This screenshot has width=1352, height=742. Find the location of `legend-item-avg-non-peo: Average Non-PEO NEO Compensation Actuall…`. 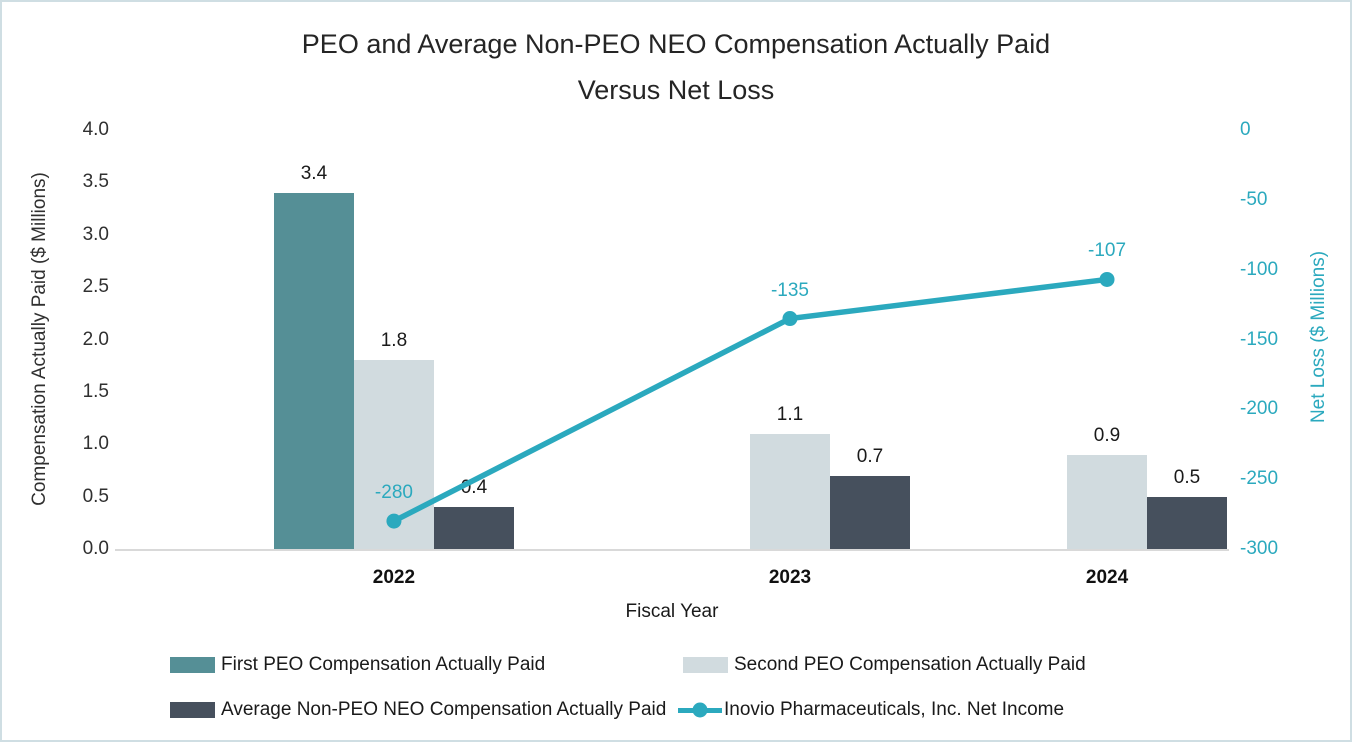

legend-item-avg-non-peo: Average Non-PEO NEO Compensation Actuall… is located at coordinates (418, 710).